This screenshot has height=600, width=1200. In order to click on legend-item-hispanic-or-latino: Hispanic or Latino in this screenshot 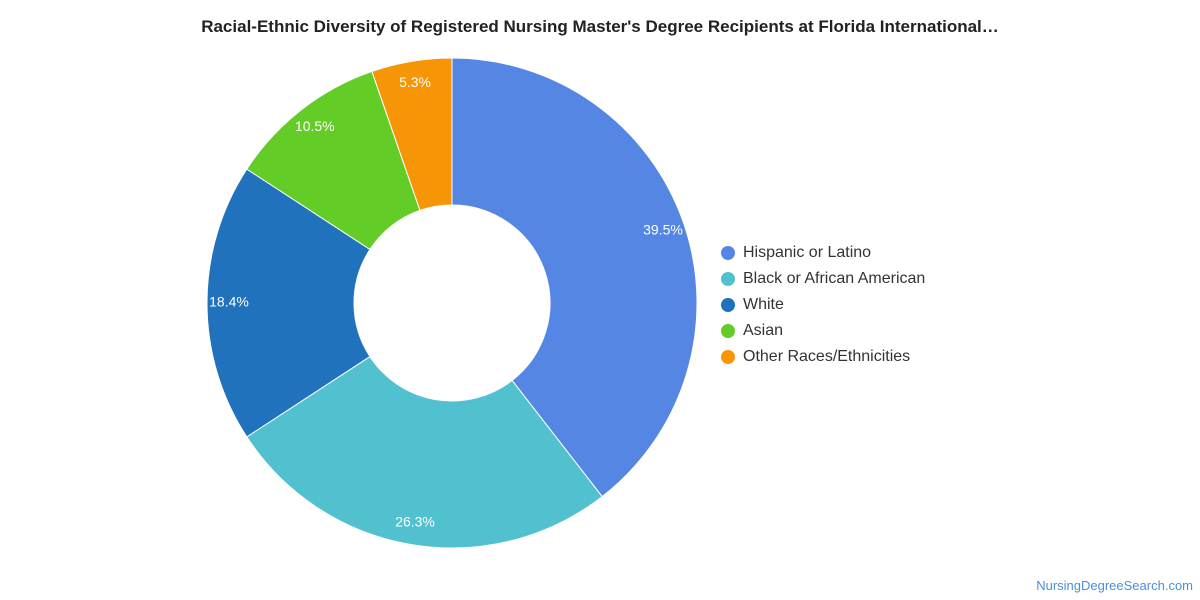, I will do `click(823, 253)`.